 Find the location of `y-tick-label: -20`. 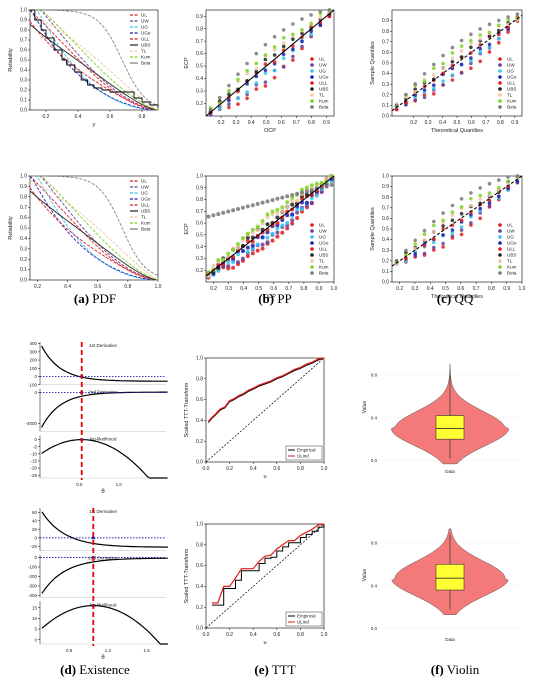

y-tick-label: -20 is located at coordinates (33, 546).